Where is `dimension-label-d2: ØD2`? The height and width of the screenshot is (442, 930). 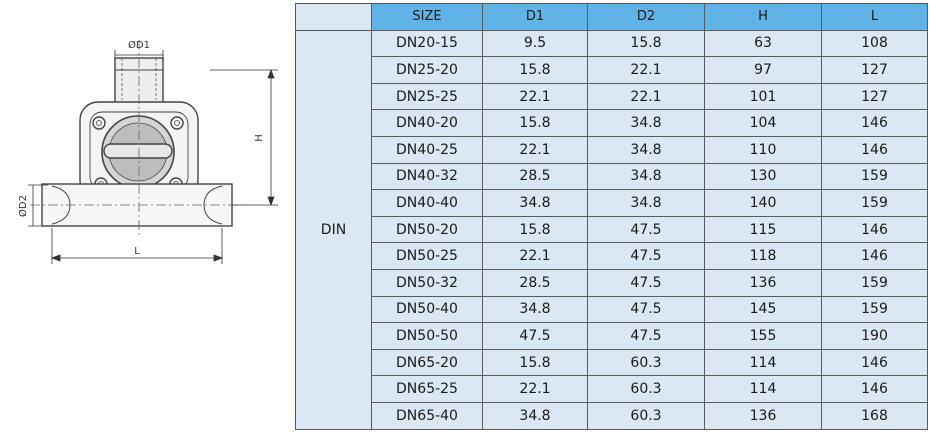 dimension-label-d2: ØD2 is located at coordinates (23, 206).